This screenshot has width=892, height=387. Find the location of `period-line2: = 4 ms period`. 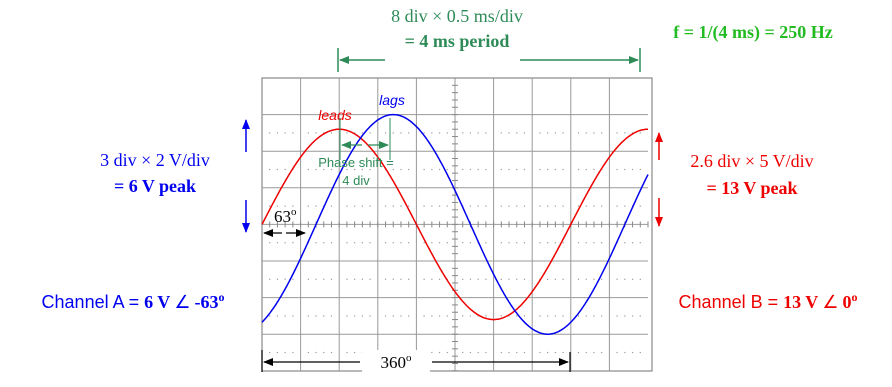

period-line2: = 4 ms period is located at coordinates (457, 41).